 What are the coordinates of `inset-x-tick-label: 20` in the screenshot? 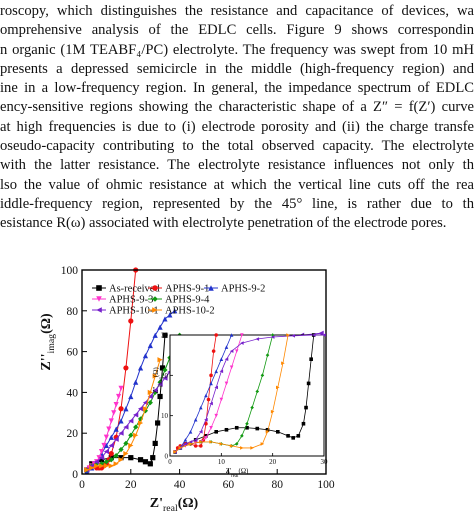 It's located at (273, 462).